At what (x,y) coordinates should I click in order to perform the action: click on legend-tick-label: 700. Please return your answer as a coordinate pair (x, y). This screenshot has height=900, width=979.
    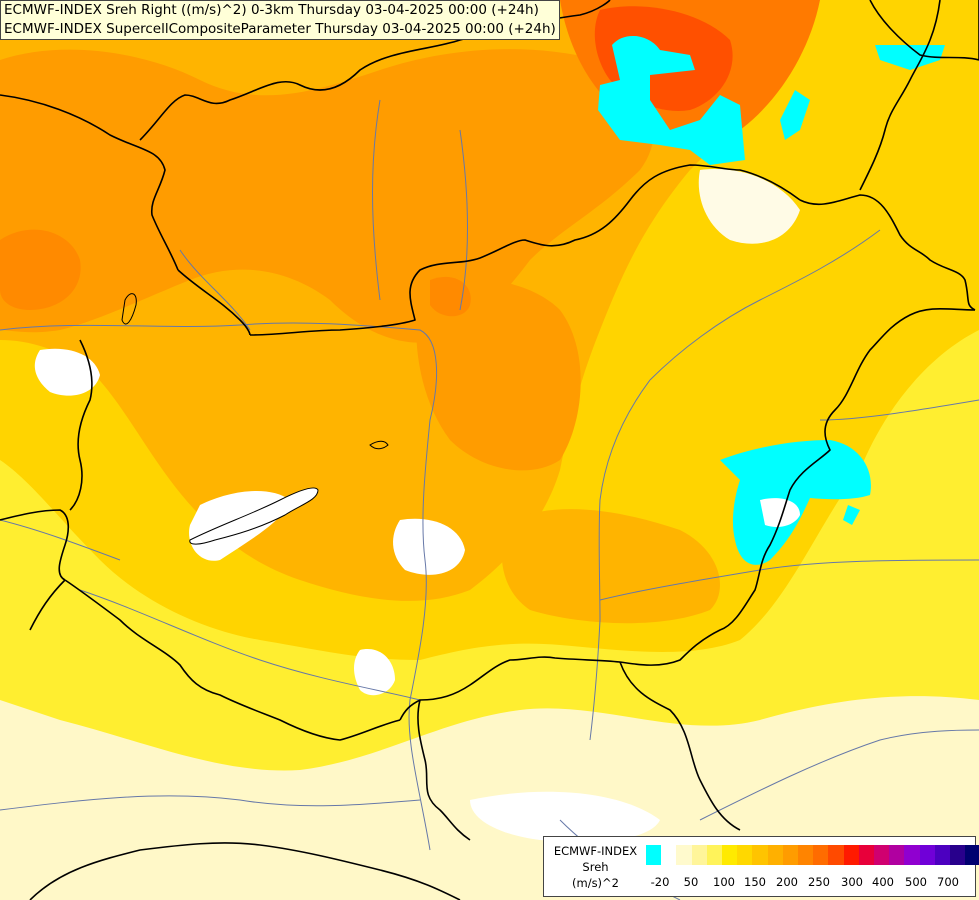
    Looking at the image, I should click on (948, 882).